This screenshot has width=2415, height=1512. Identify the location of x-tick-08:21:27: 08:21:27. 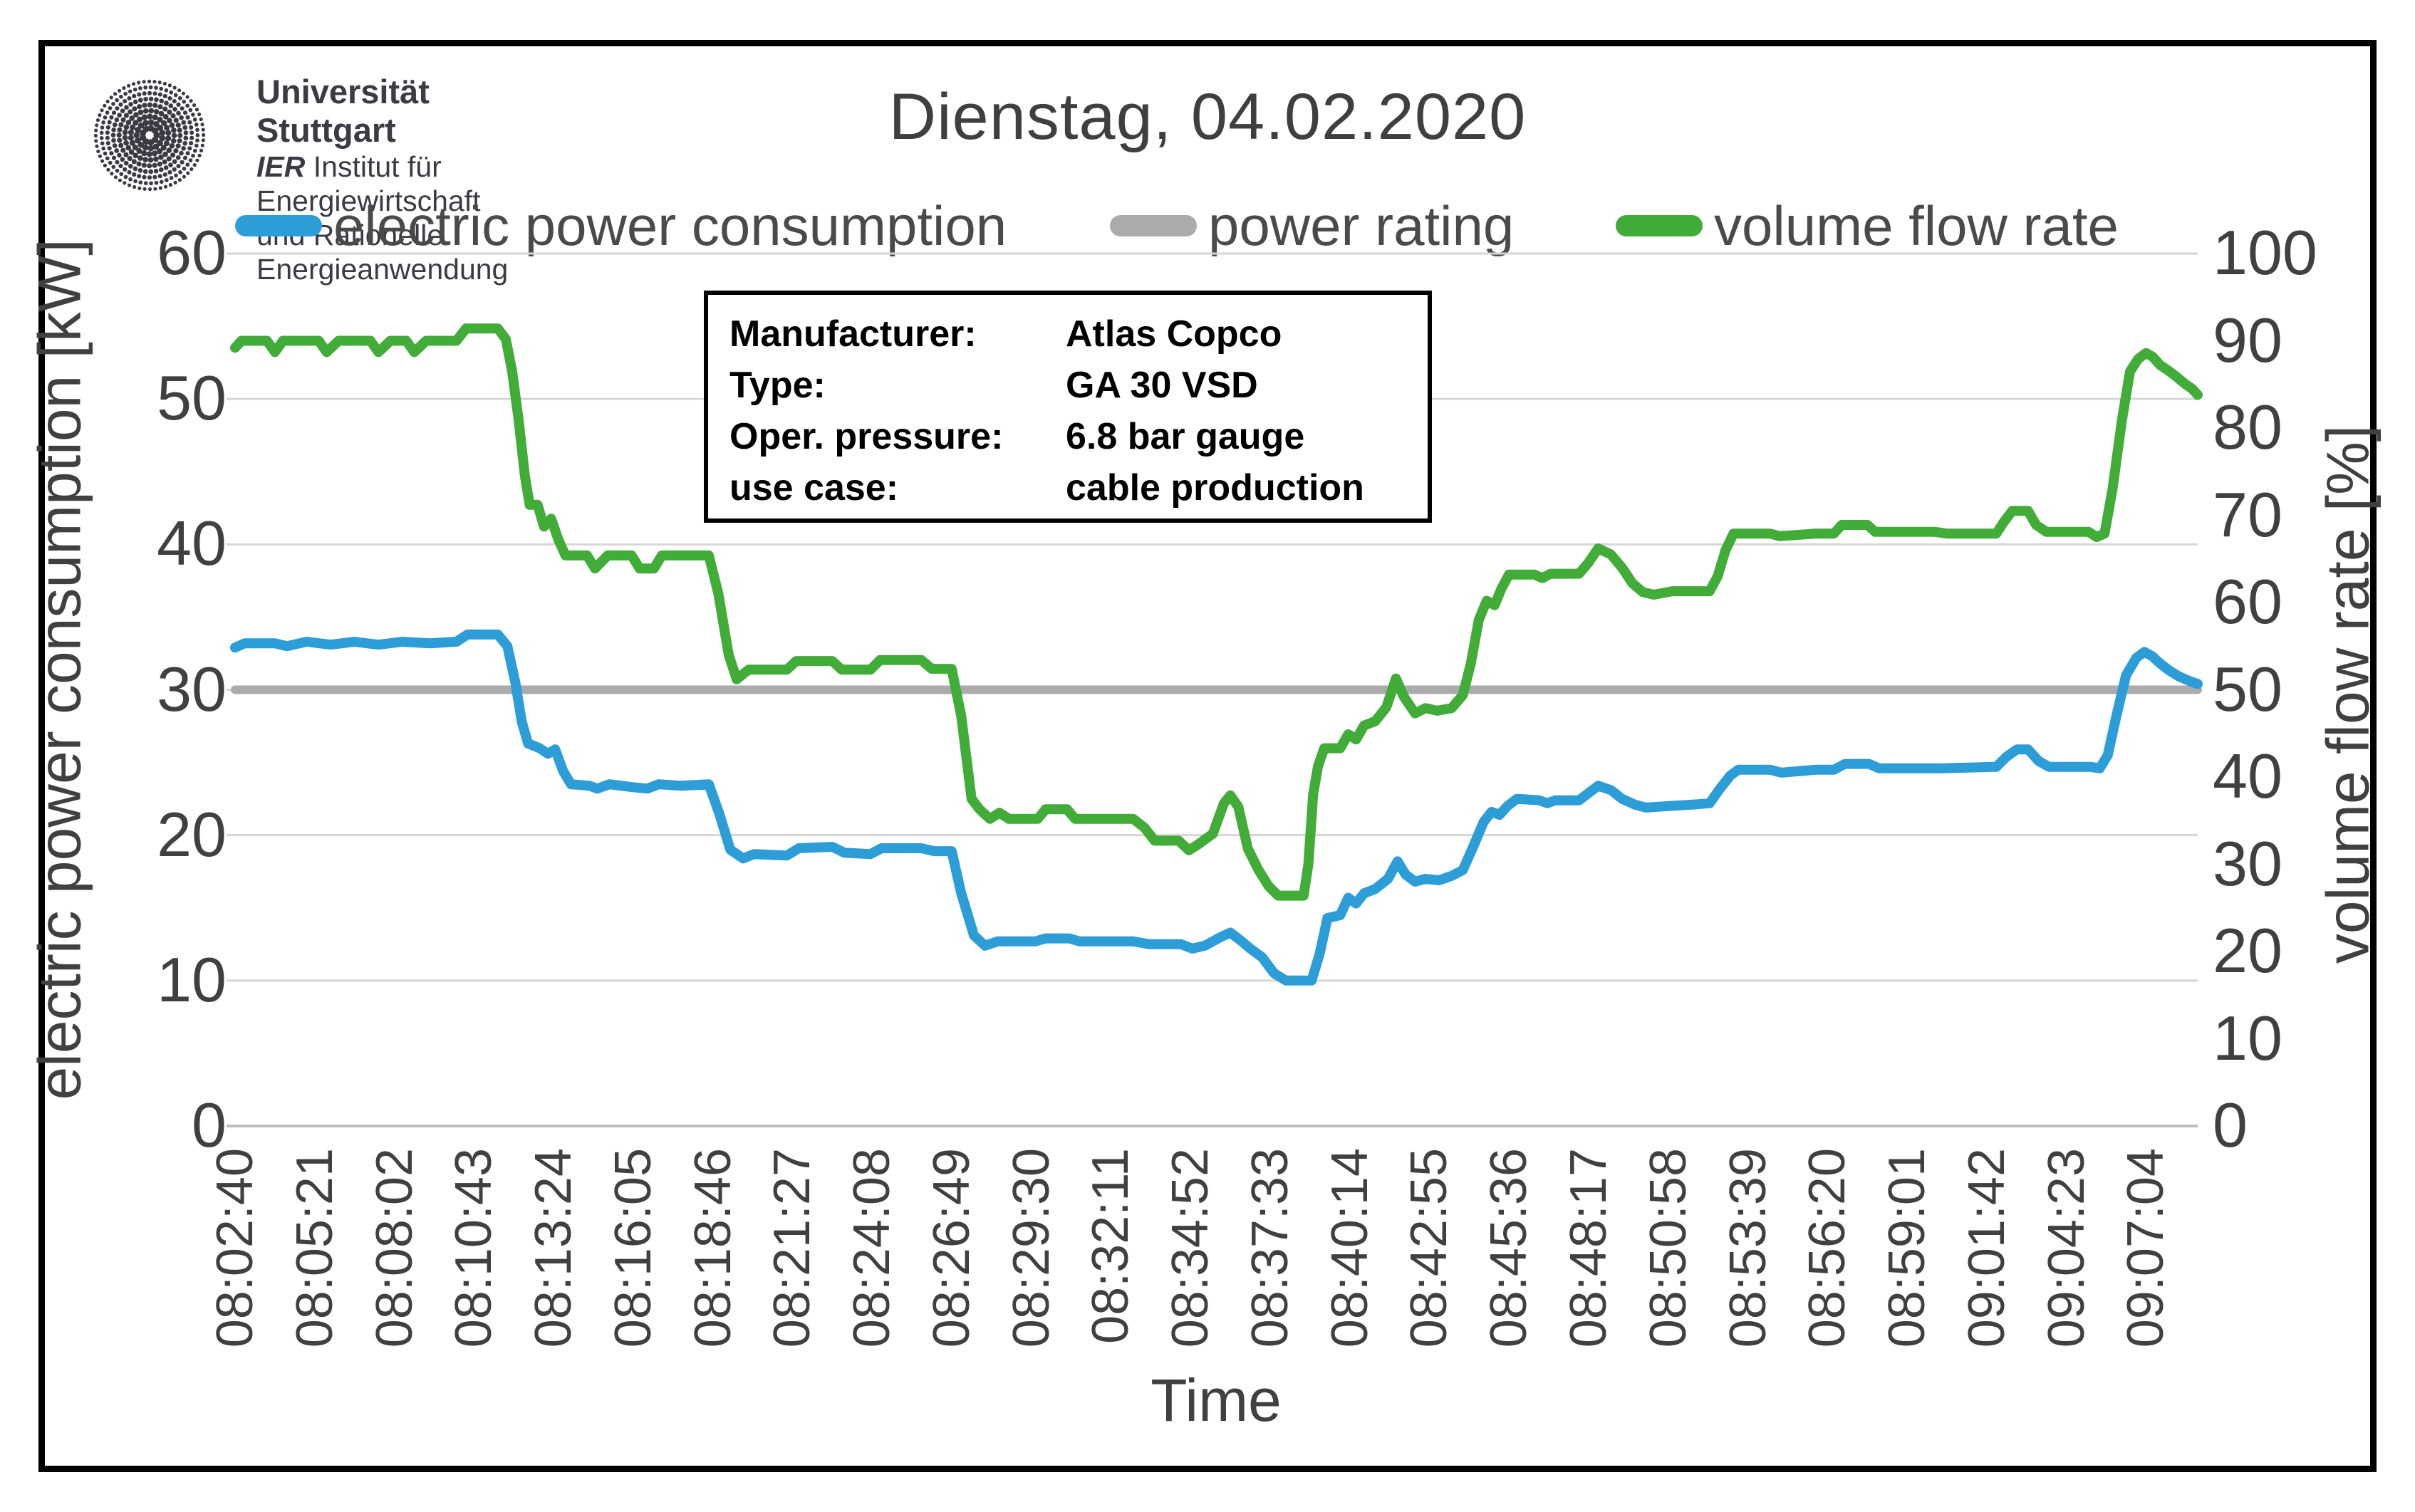
(792, 1248).